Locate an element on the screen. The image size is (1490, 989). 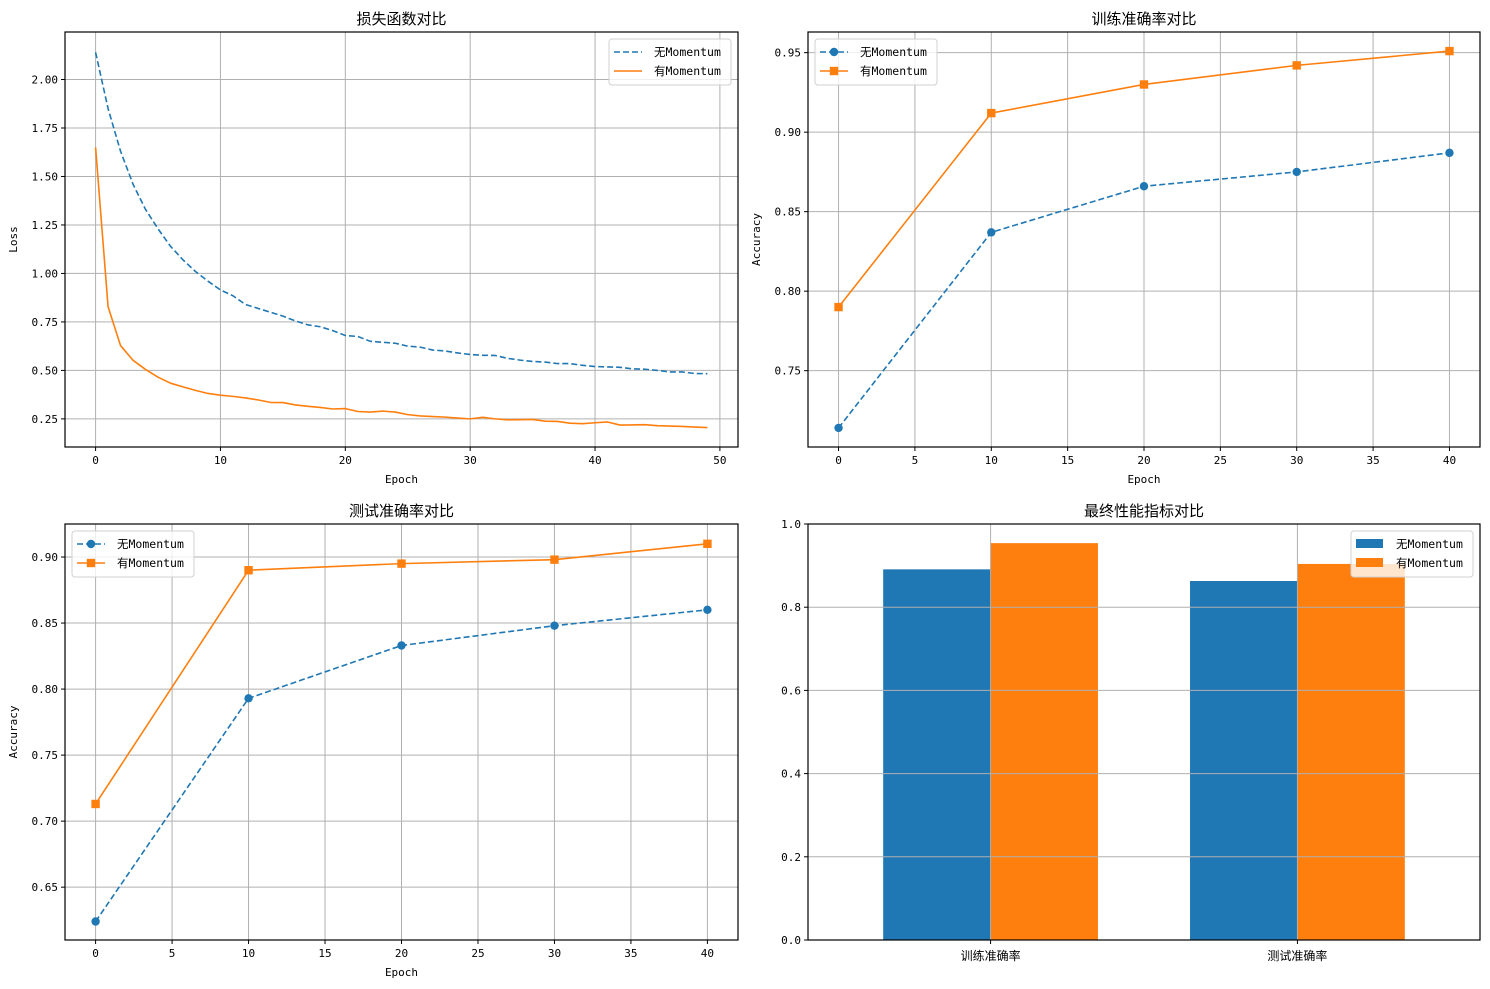
y-axis: 0.0 0.2 0.4 0.6 0.8 1.0 is located at coordinates (794, 732).